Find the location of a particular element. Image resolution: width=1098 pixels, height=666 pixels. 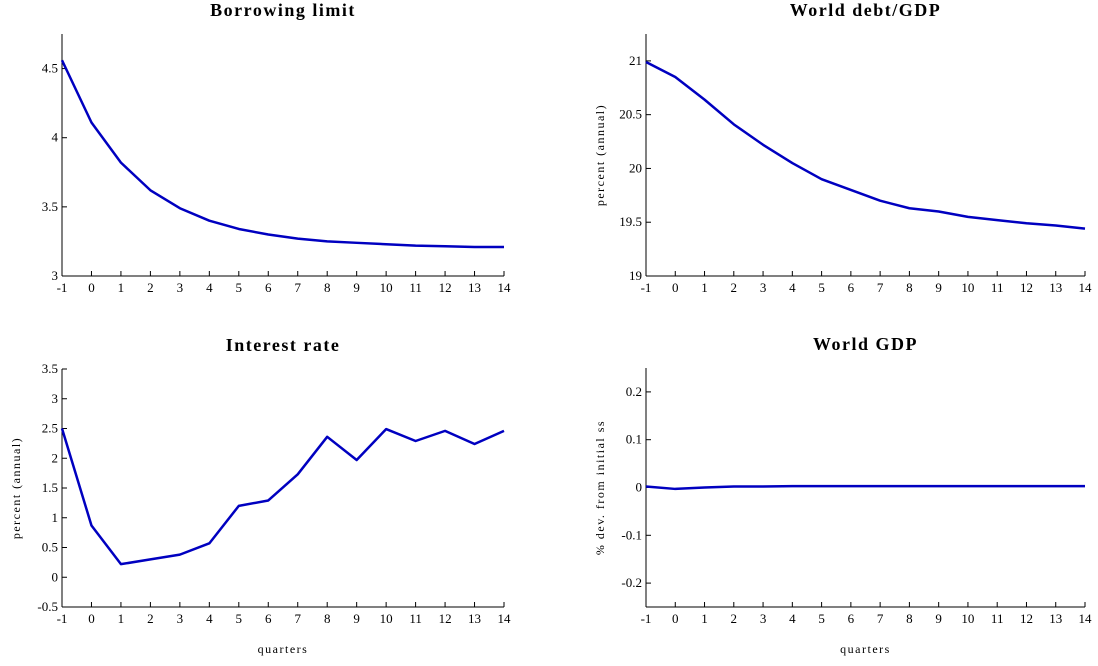

y-tick-label: 19 is located at coordinates (635, 275).